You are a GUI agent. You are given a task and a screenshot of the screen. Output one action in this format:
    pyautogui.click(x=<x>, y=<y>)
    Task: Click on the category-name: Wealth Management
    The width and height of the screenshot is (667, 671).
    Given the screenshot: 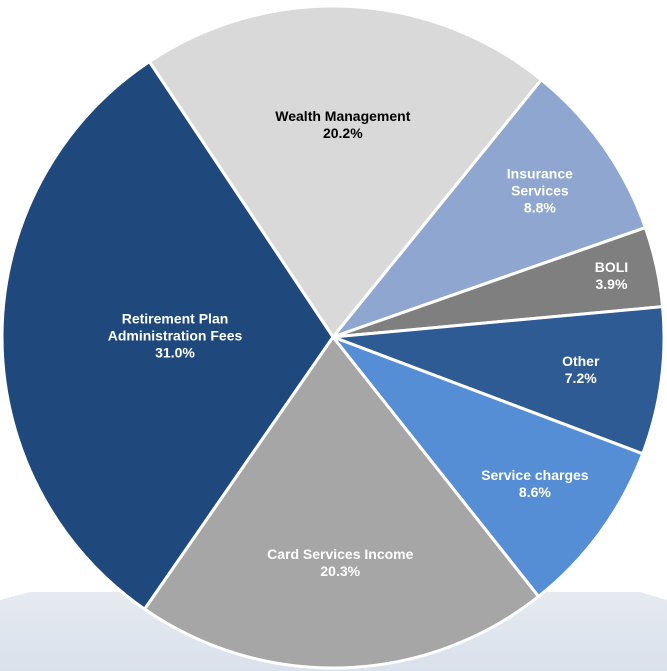 What is the action you would take?
    pyautogui.click(x=343, y=116)
    